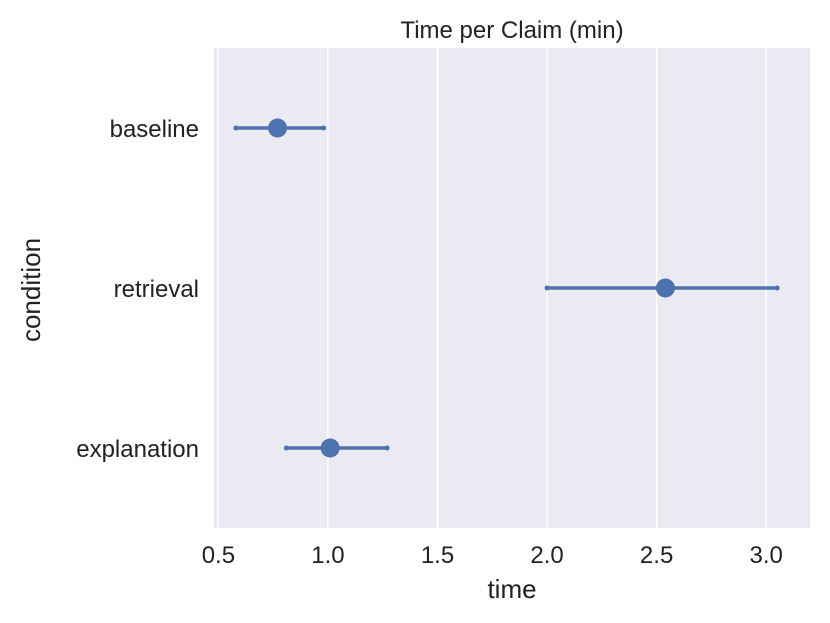 This screenshot has width=830, height=623. I want to click on y-tick-label: explanation, so click(137, 449).